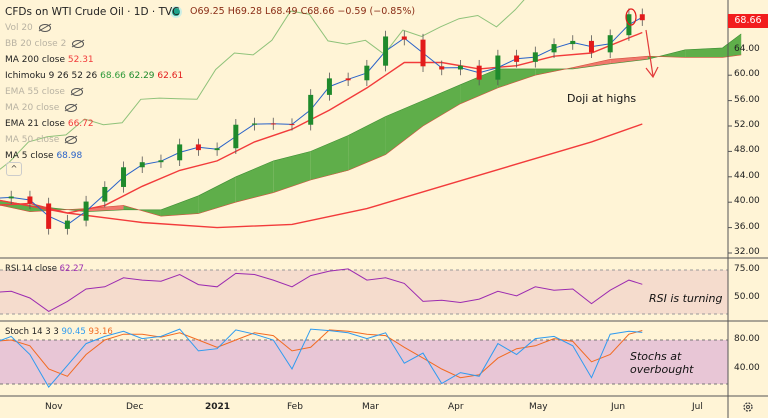 This screenshot has height=418, width=768. What do you see at coordinates (94, 156) in the screenshot?
I see `legend-ma5: MA 5 close 68.98` at bounding box center [94, 156].